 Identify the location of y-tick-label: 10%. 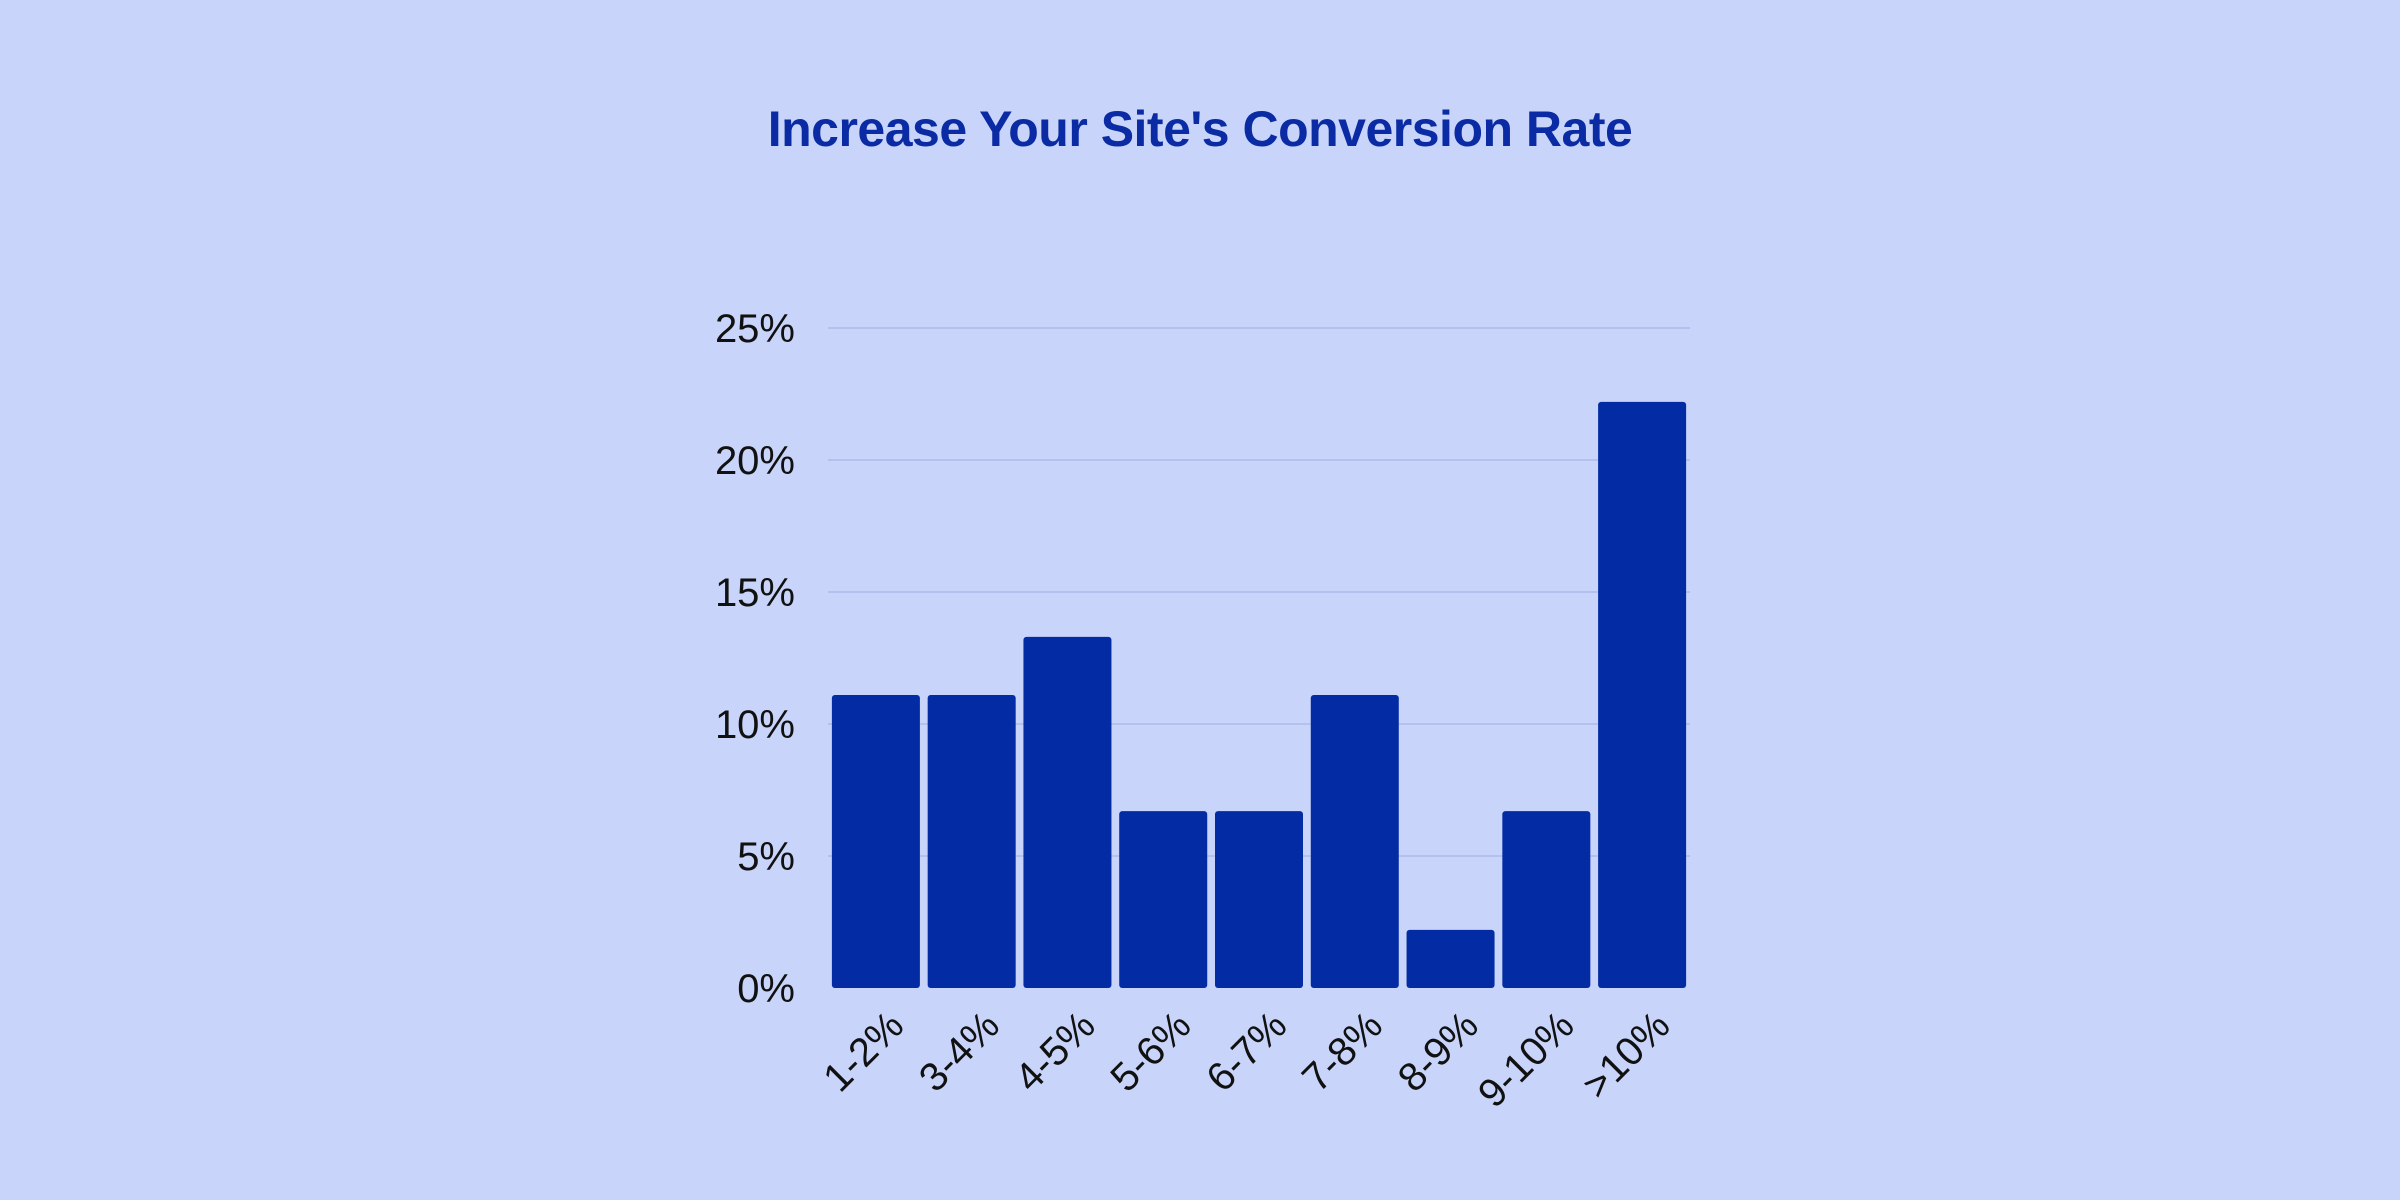
(755, 725).